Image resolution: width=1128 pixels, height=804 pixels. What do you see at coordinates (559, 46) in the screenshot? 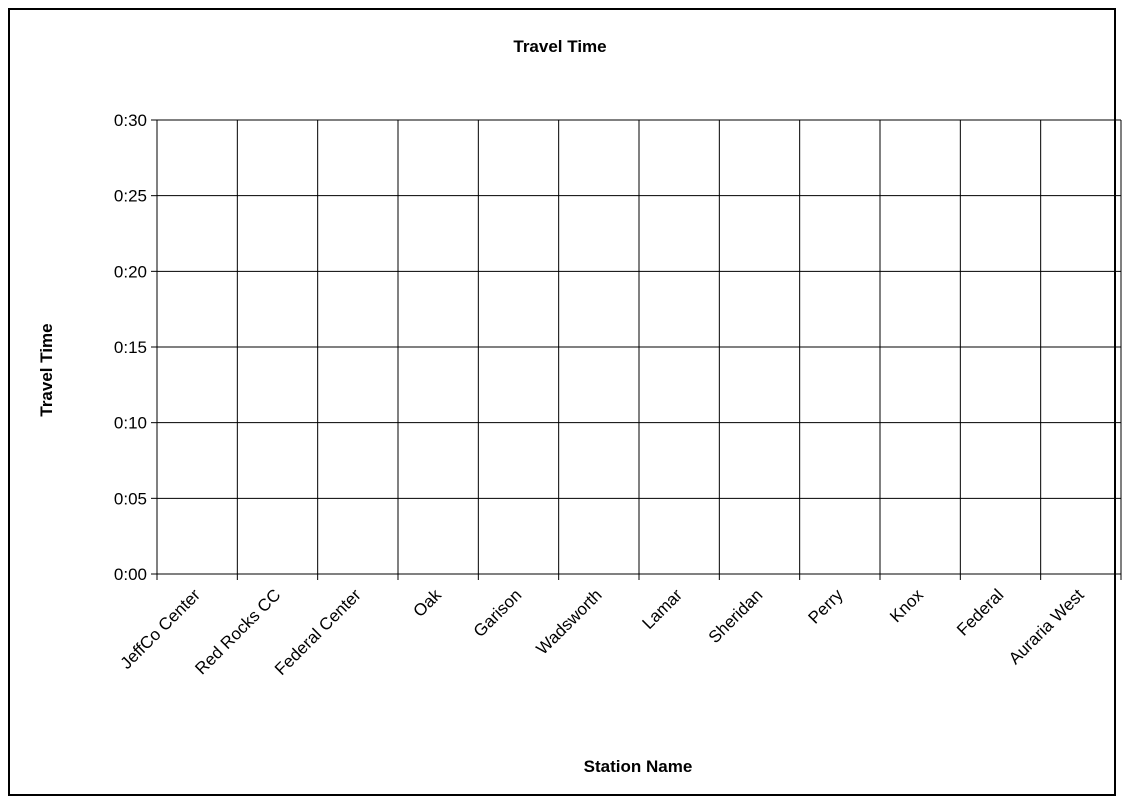
I see `chart-title: Travel Time` at bounding box center [559, 46].